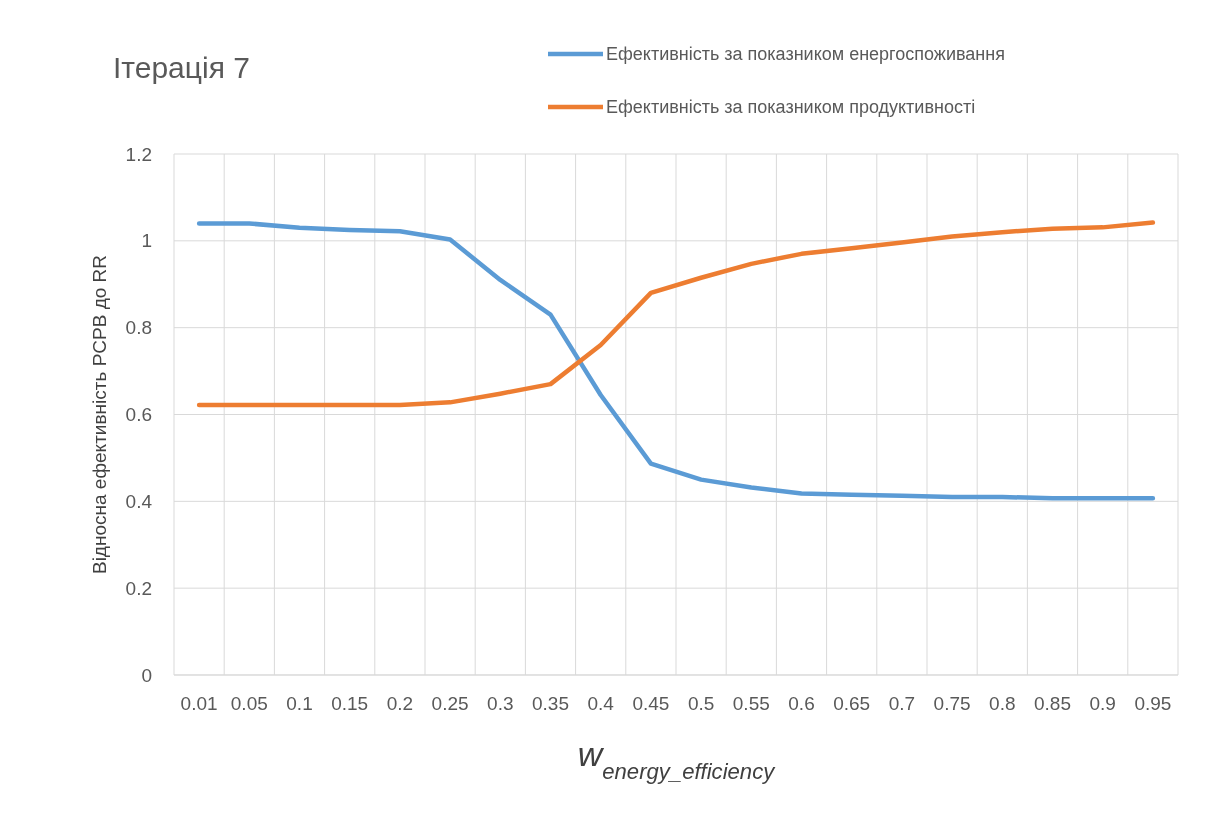 Image resolution: width=1214 pixels, height=816 pixels. Describe the element at coordinates (500, 703) in the screenshot. I see `x-tick-label: 0.3` at that location.